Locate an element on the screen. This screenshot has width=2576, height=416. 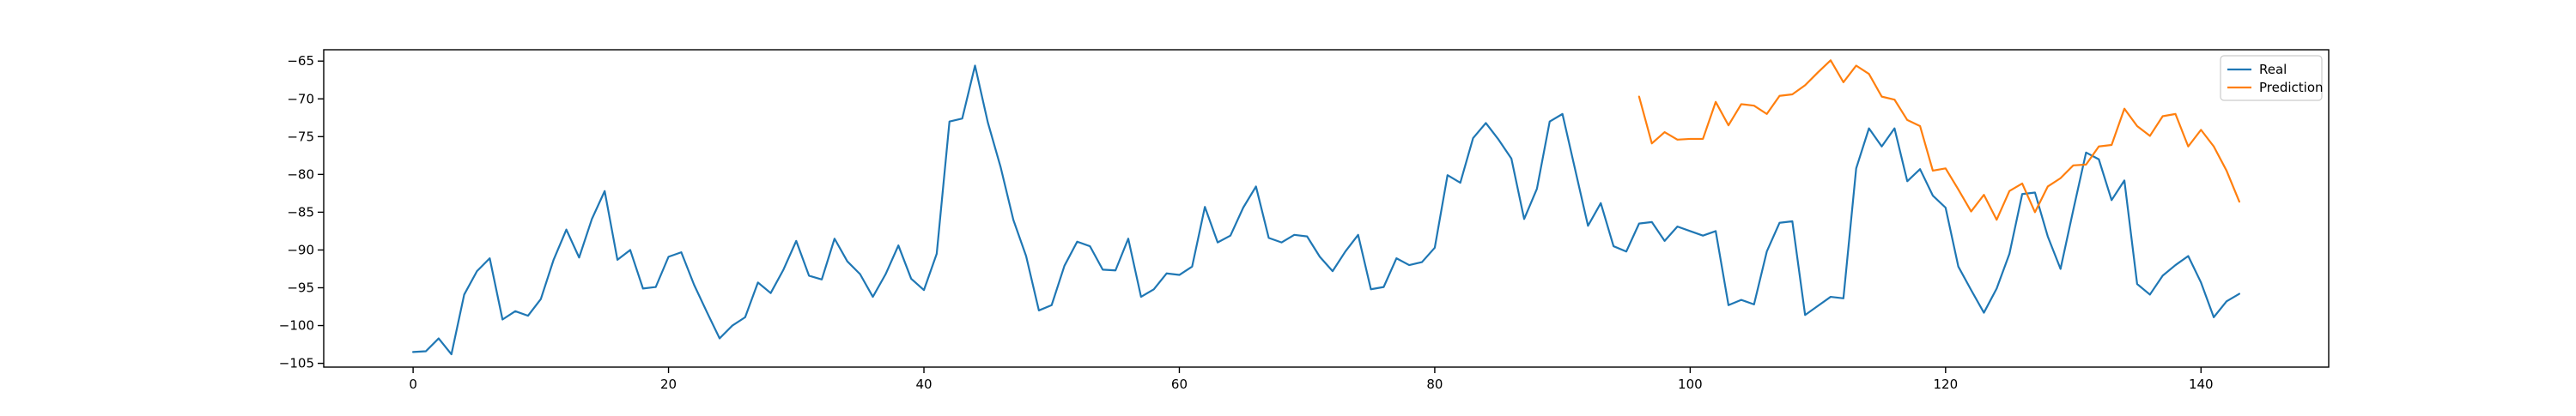
y-tick-label: −75 is located at coordinates (301, 136).